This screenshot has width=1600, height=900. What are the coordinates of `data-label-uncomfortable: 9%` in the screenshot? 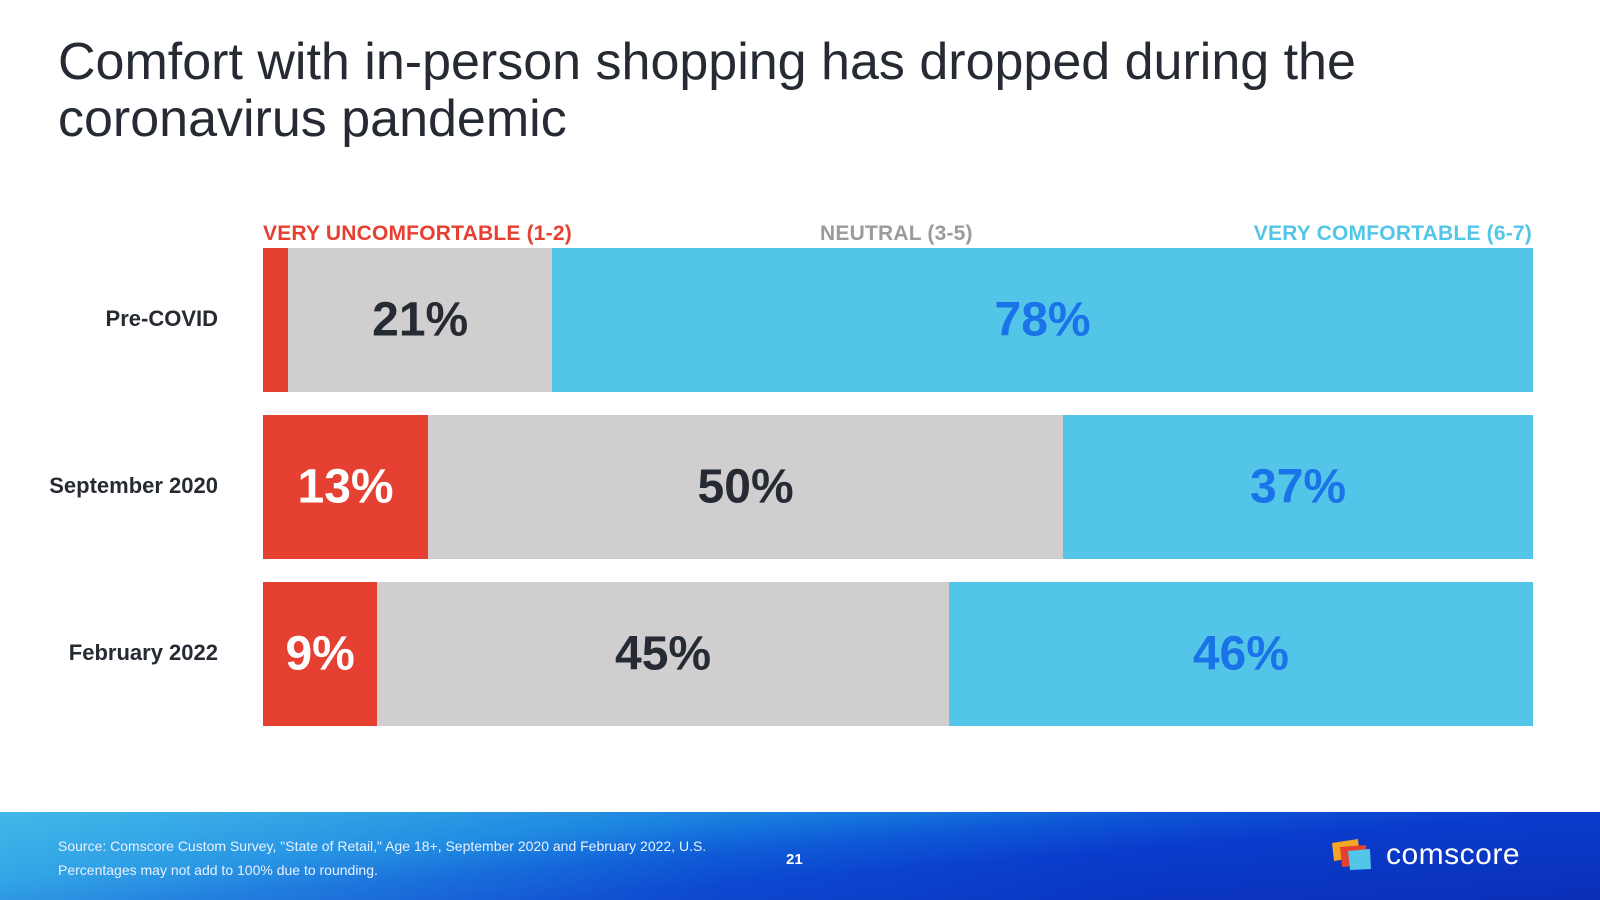 It's located at (320, 654).